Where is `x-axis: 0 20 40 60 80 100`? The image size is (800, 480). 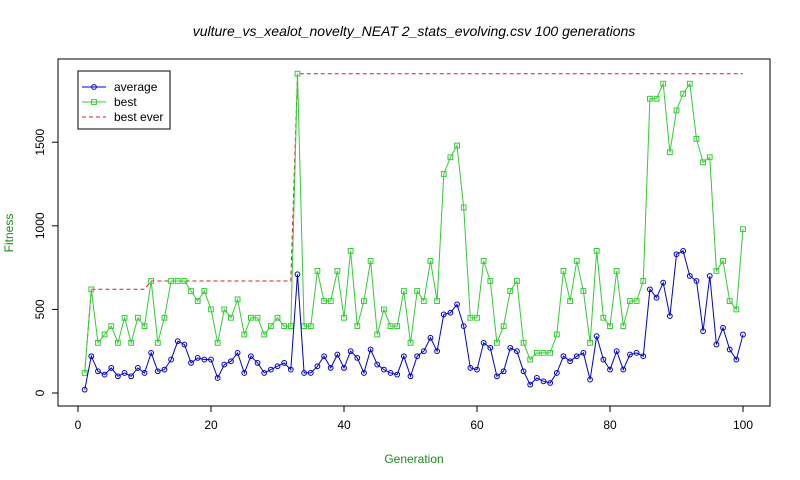
x-axis: 0 20 40 60 80 100 is located at coordinates (414, 419).